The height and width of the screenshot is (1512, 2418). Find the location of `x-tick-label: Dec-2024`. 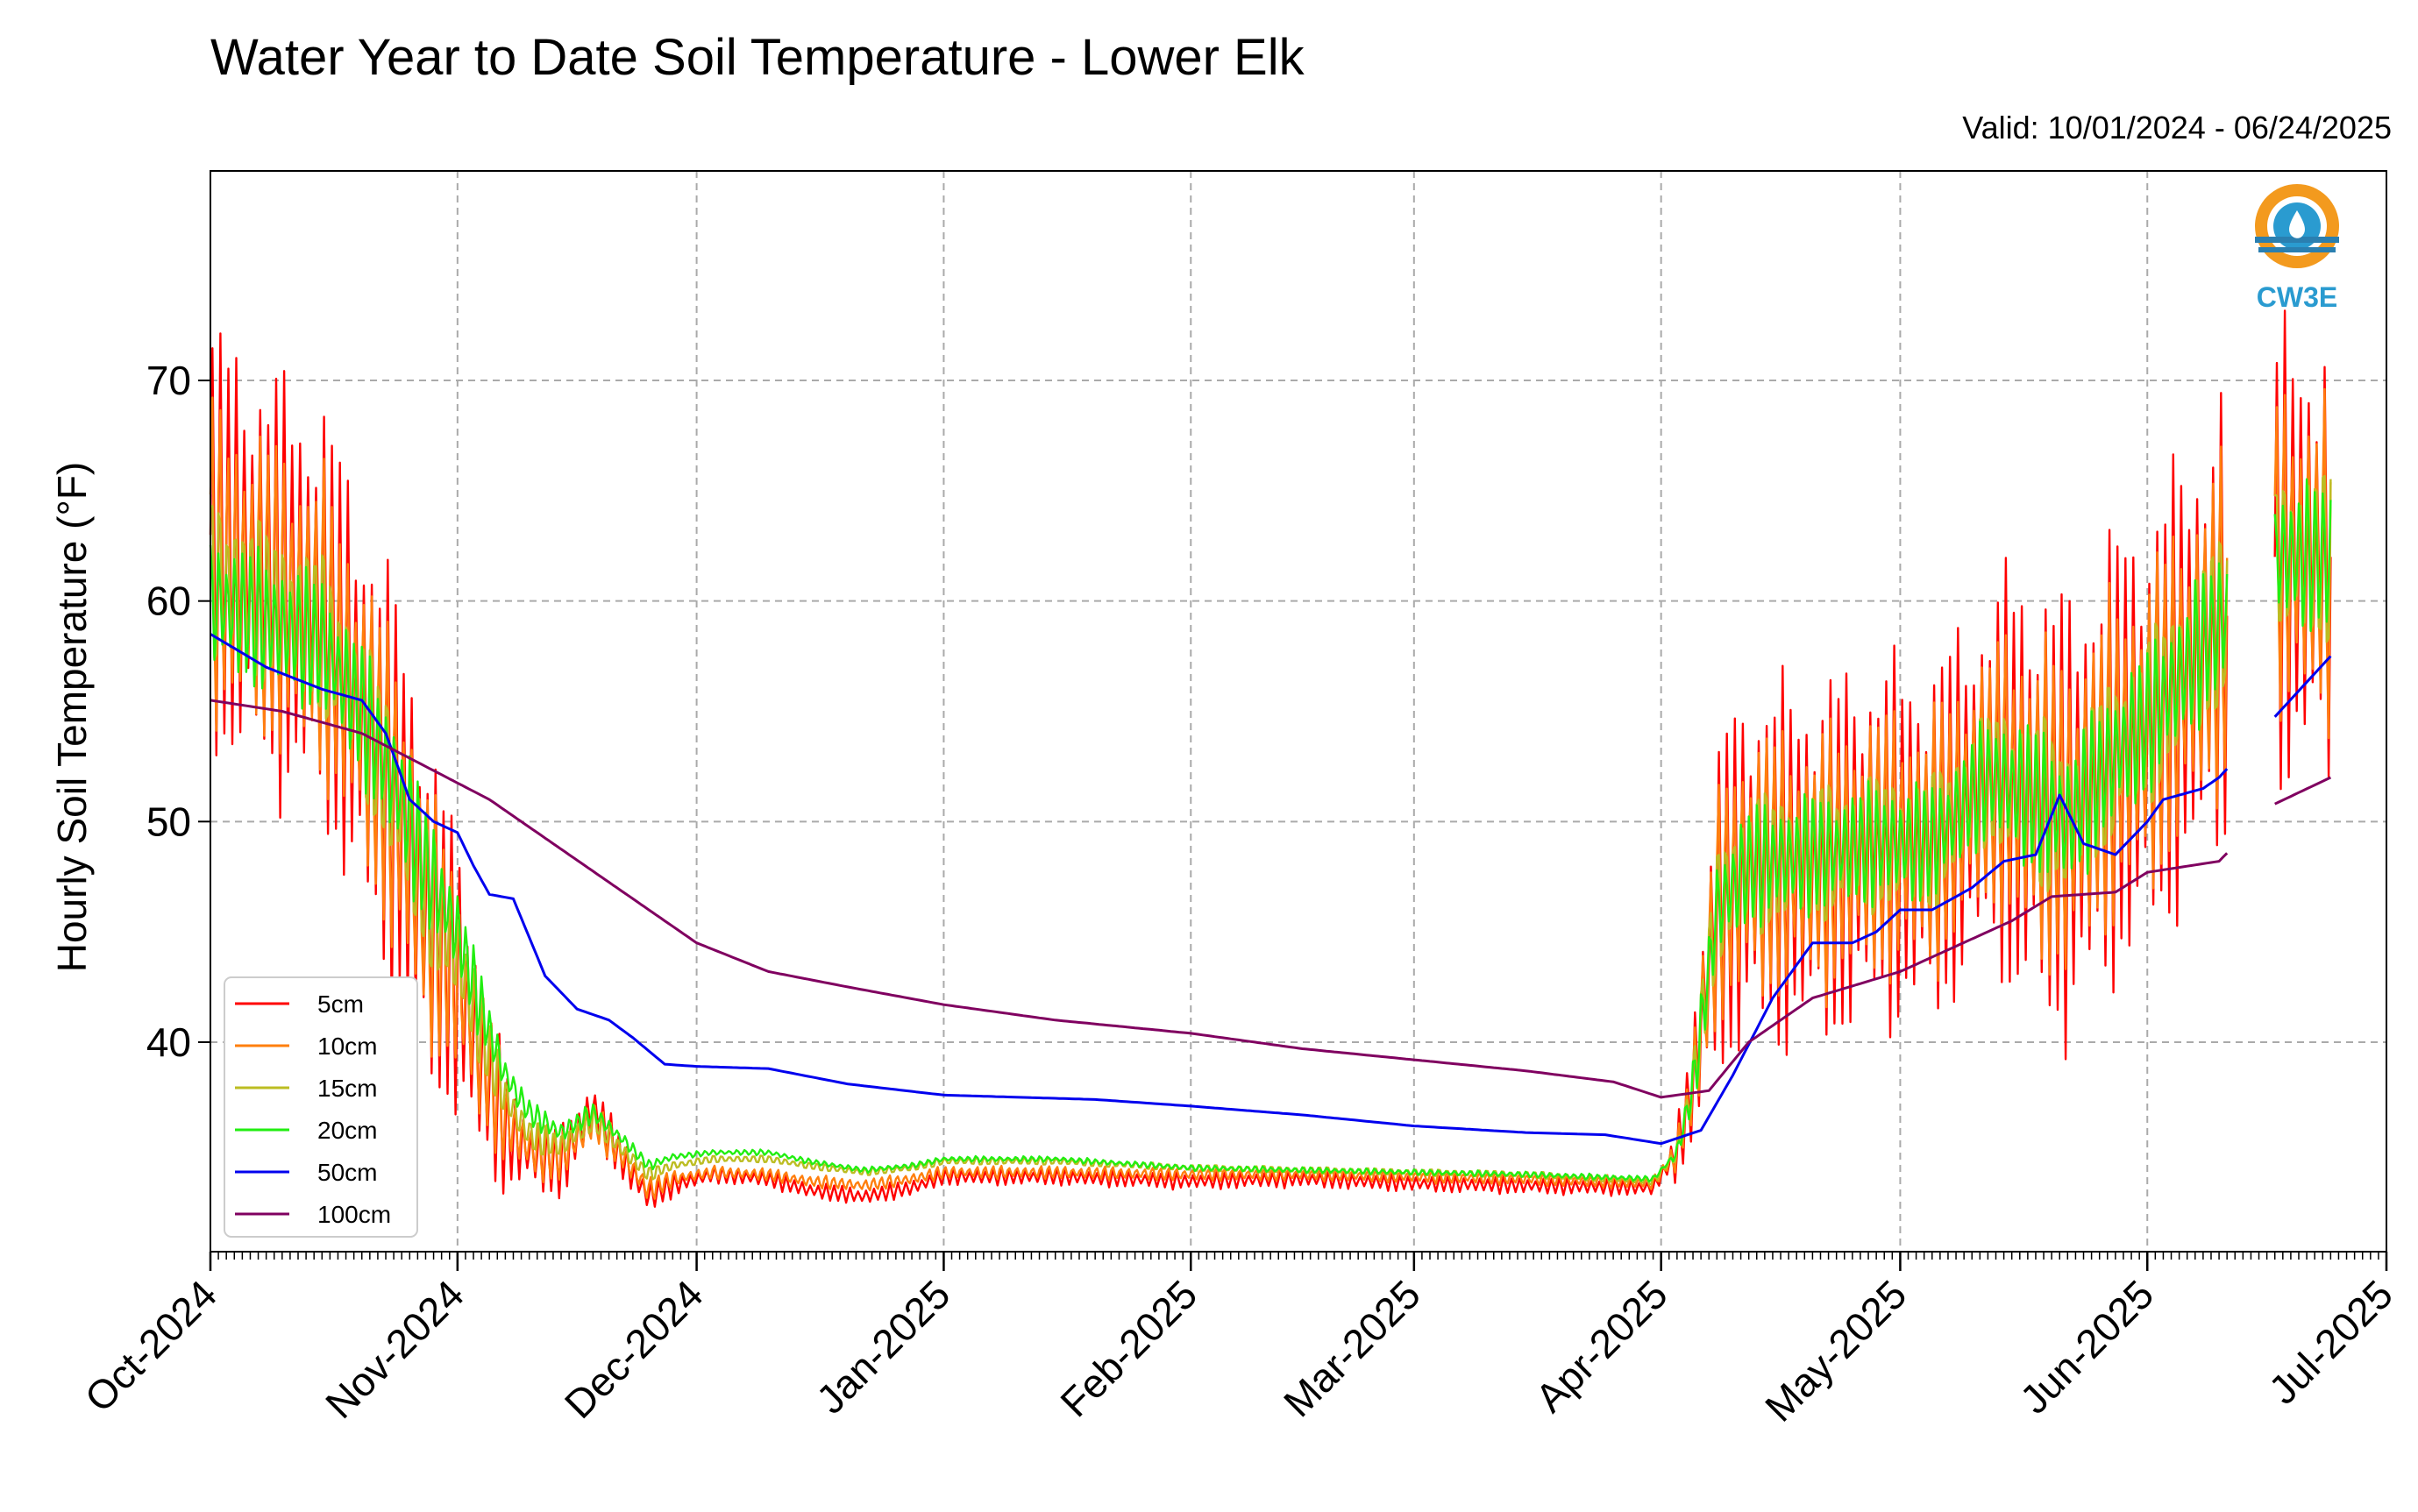

x-tick-label: Dec-2024 is located at coordinates (634, 1349).